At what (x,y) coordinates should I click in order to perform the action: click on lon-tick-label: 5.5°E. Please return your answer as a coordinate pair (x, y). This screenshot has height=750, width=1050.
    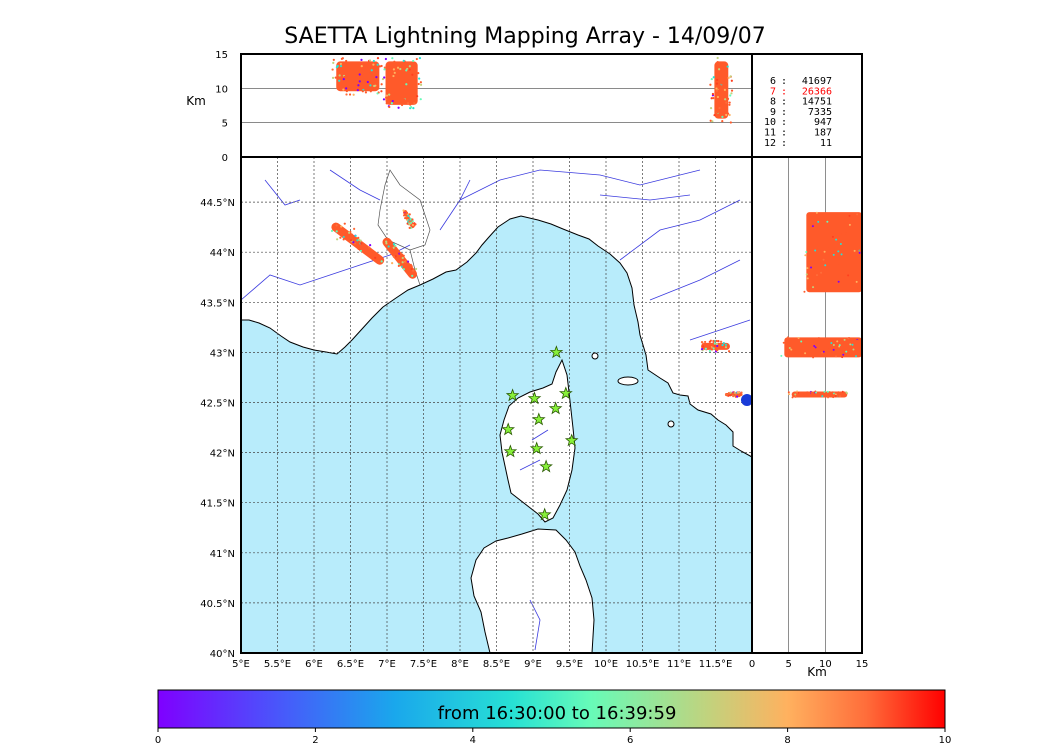
    Looking at the image, I should click on (277, 664).